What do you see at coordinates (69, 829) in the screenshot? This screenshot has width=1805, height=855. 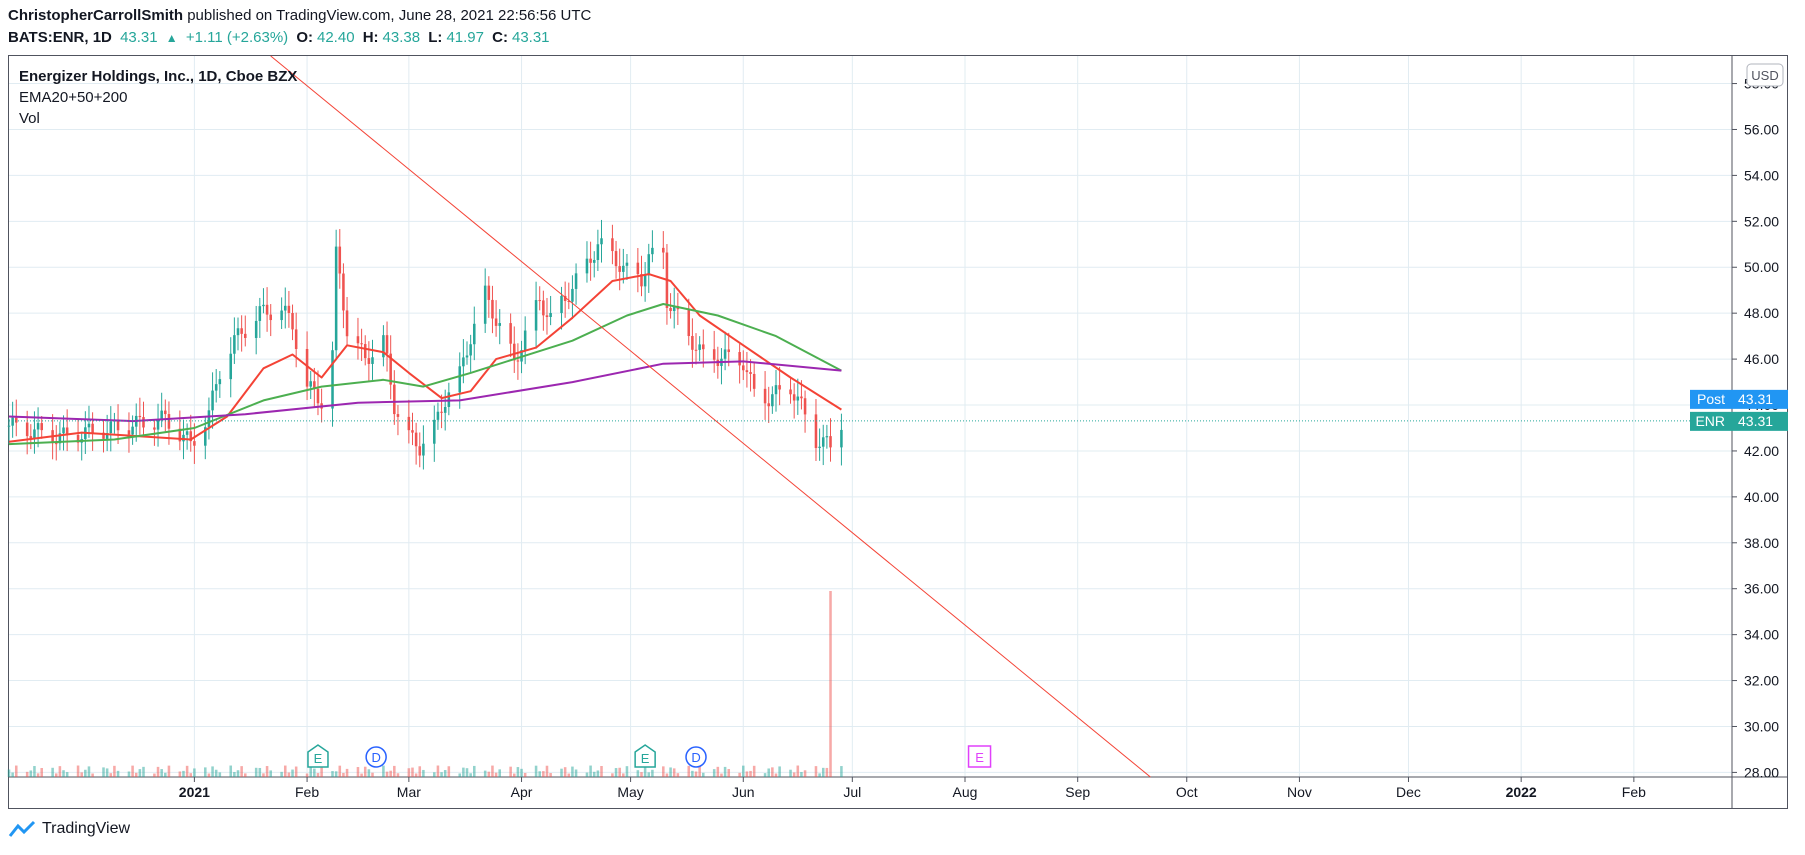 I see `footer-brand: TradingView` at bounding box center [69, 829].